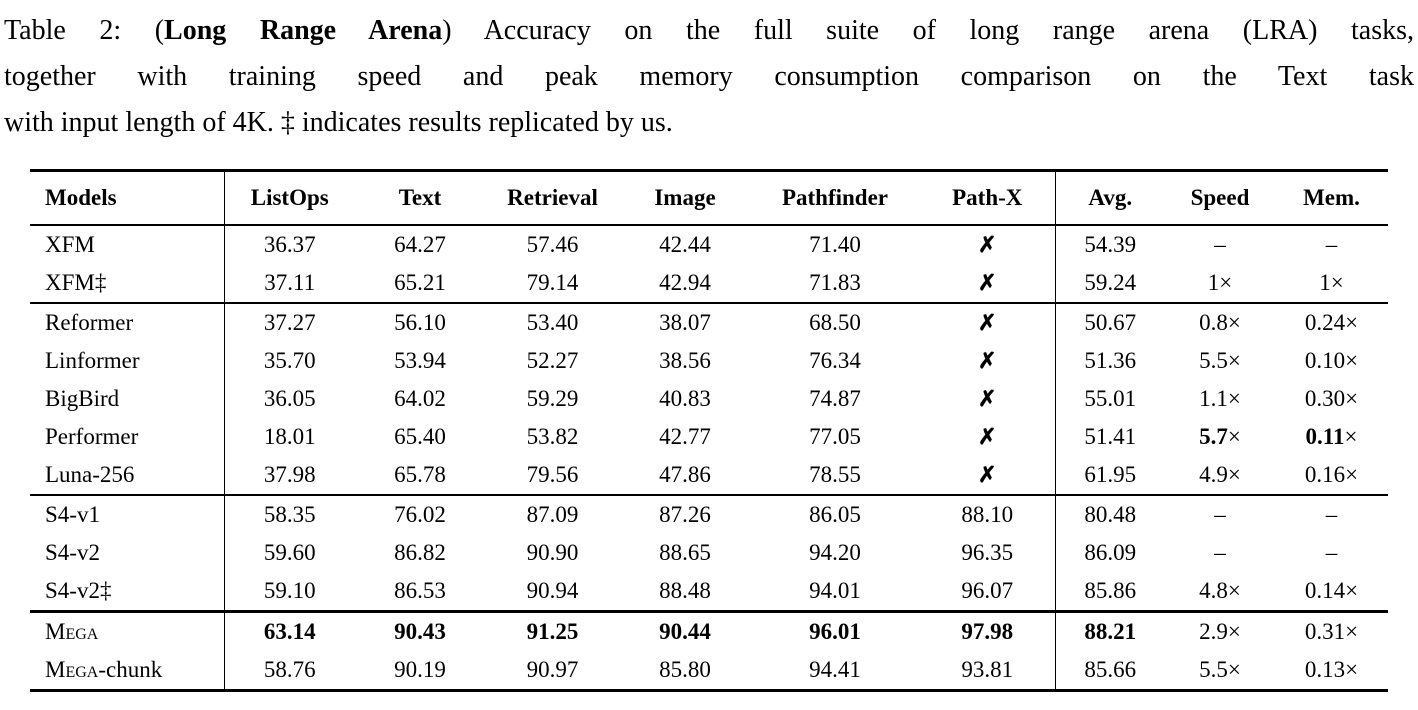 This screenshot has width=1418, height=710. What do you see at coordinates (835, 360) in the screenshot?
I see `cell-pathfinder: 76.34` at bounding box center [835, 360].